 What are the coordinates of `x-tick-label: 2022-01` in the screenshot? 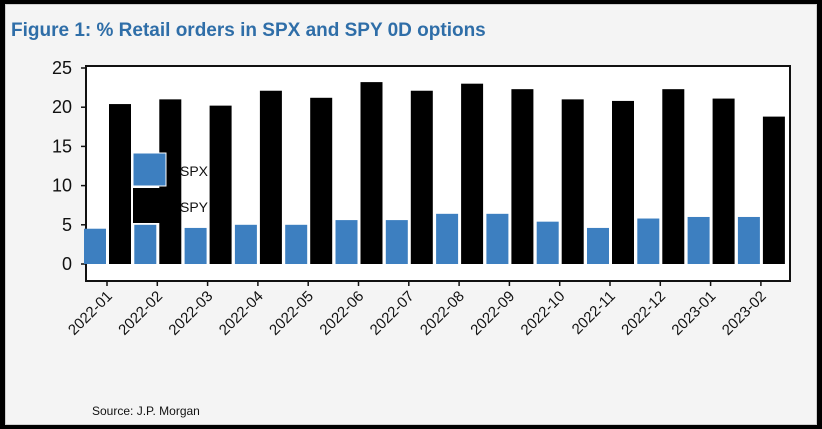 It's located at (90, 313).